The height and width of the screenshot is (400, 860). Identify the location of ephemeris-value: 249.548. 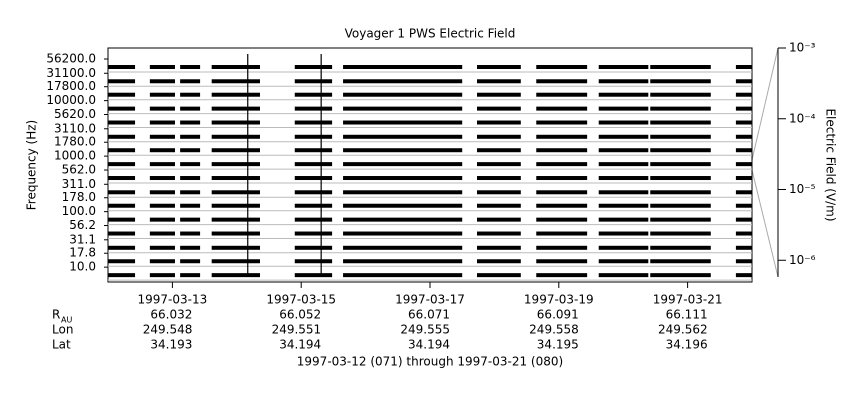
(168, 330).